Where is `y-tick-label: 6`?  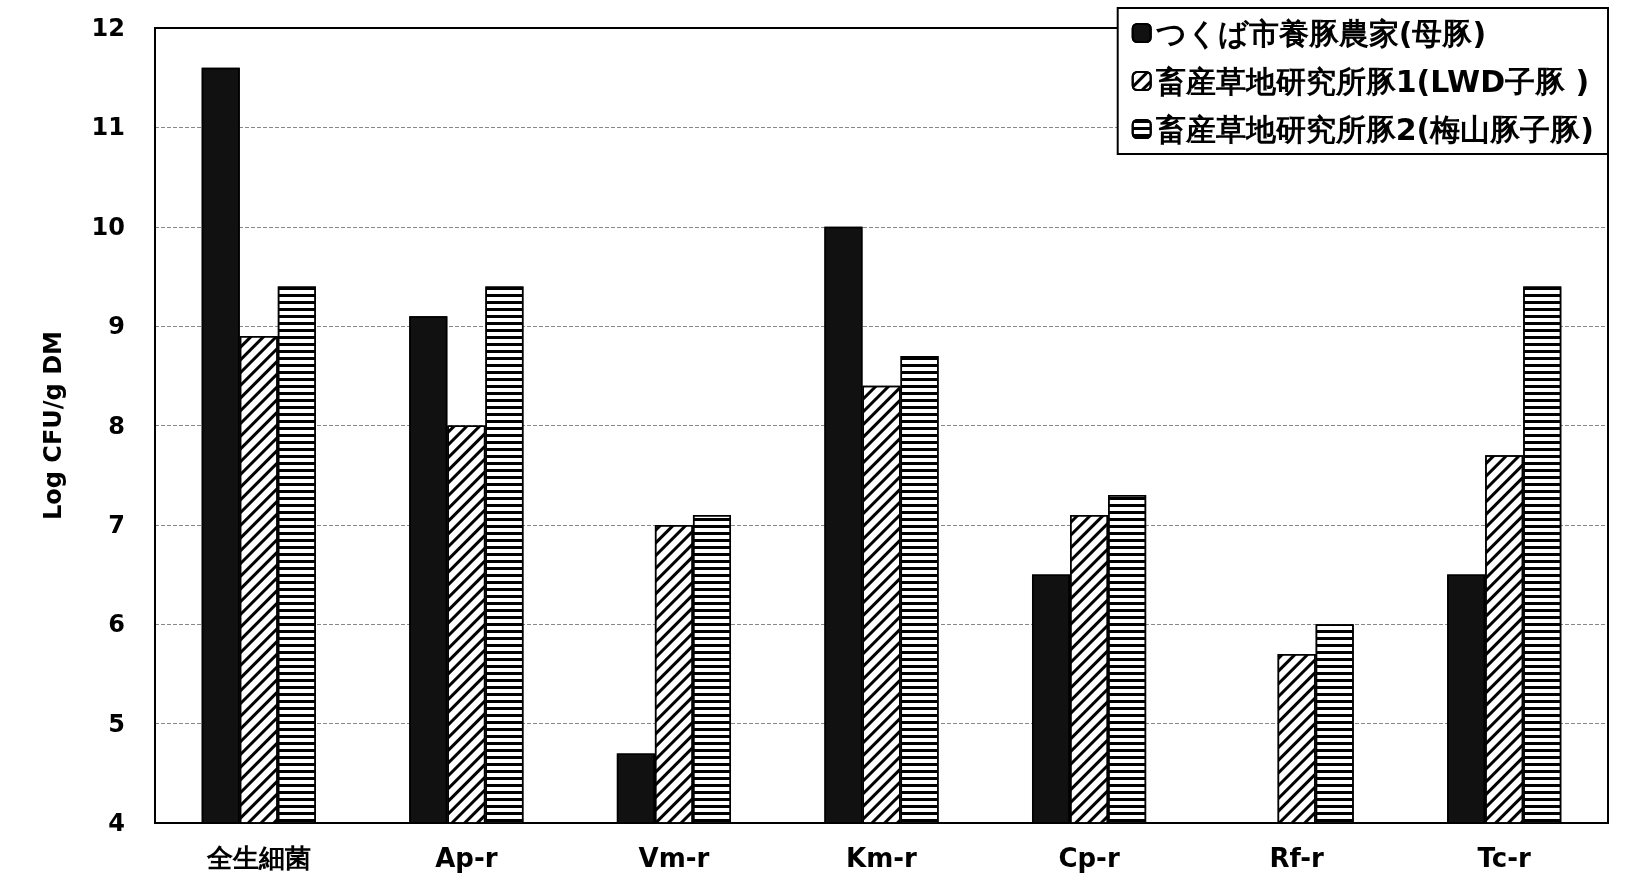 y-tick-label: 6 is located at coordinates (116, 624).